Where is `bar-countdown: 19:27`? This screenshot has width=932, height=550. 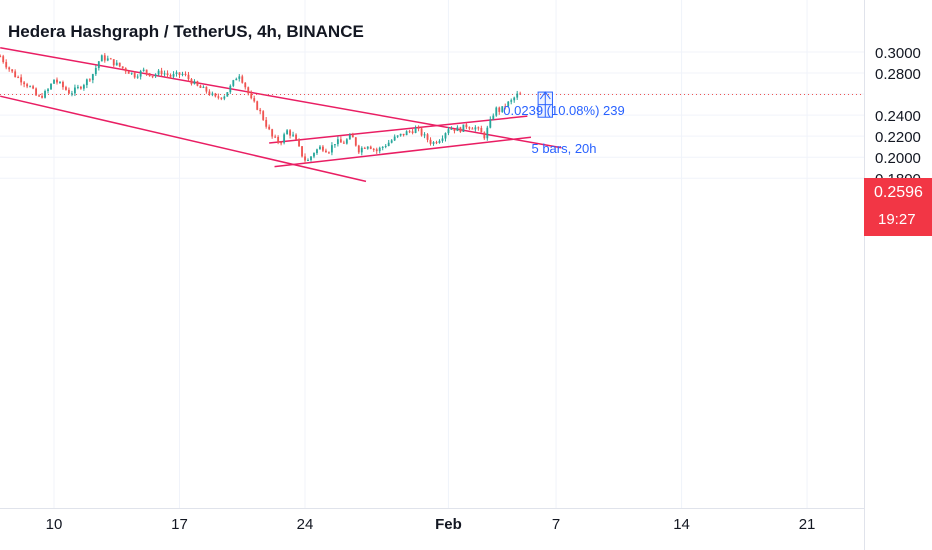
bar-countdown: 19:27 is located at coordinates (897, 219).